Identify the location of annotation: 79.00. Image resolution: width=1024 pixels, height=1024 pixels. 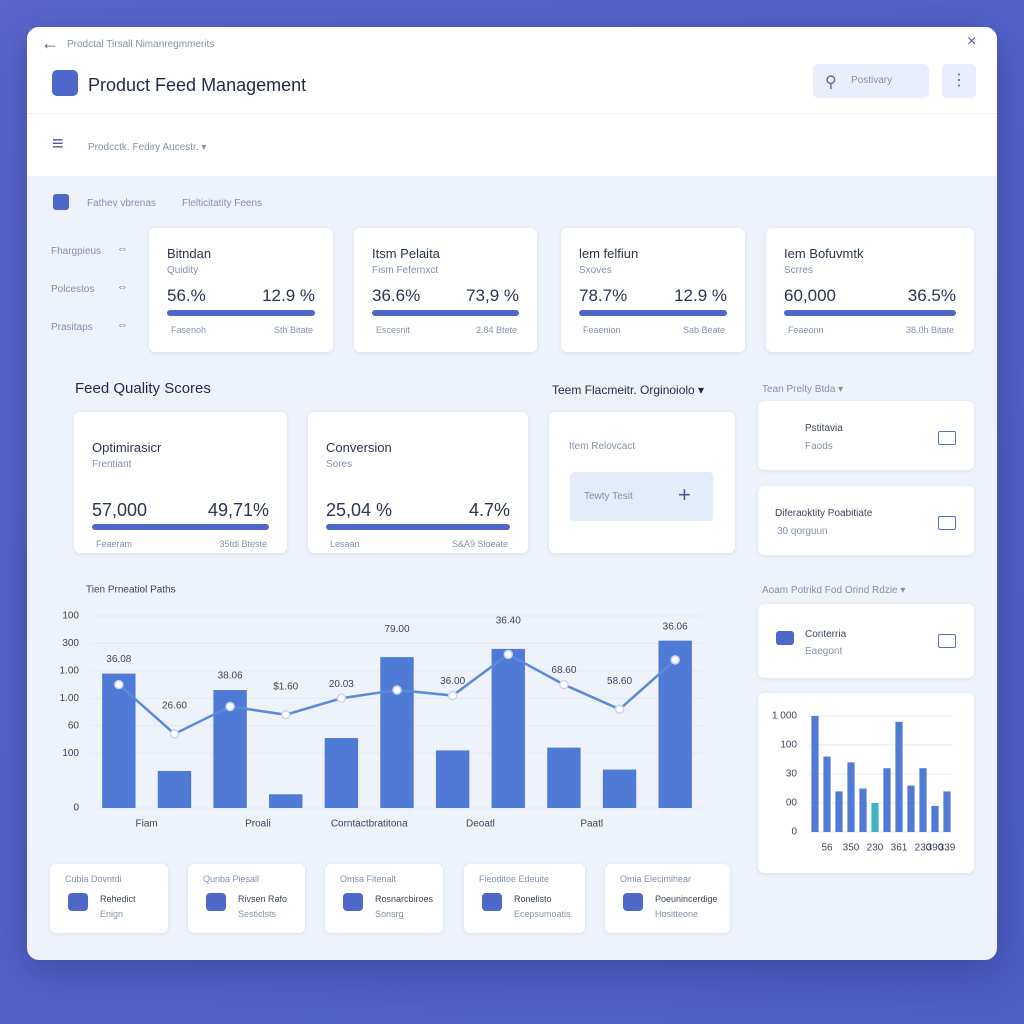
(396, 629).